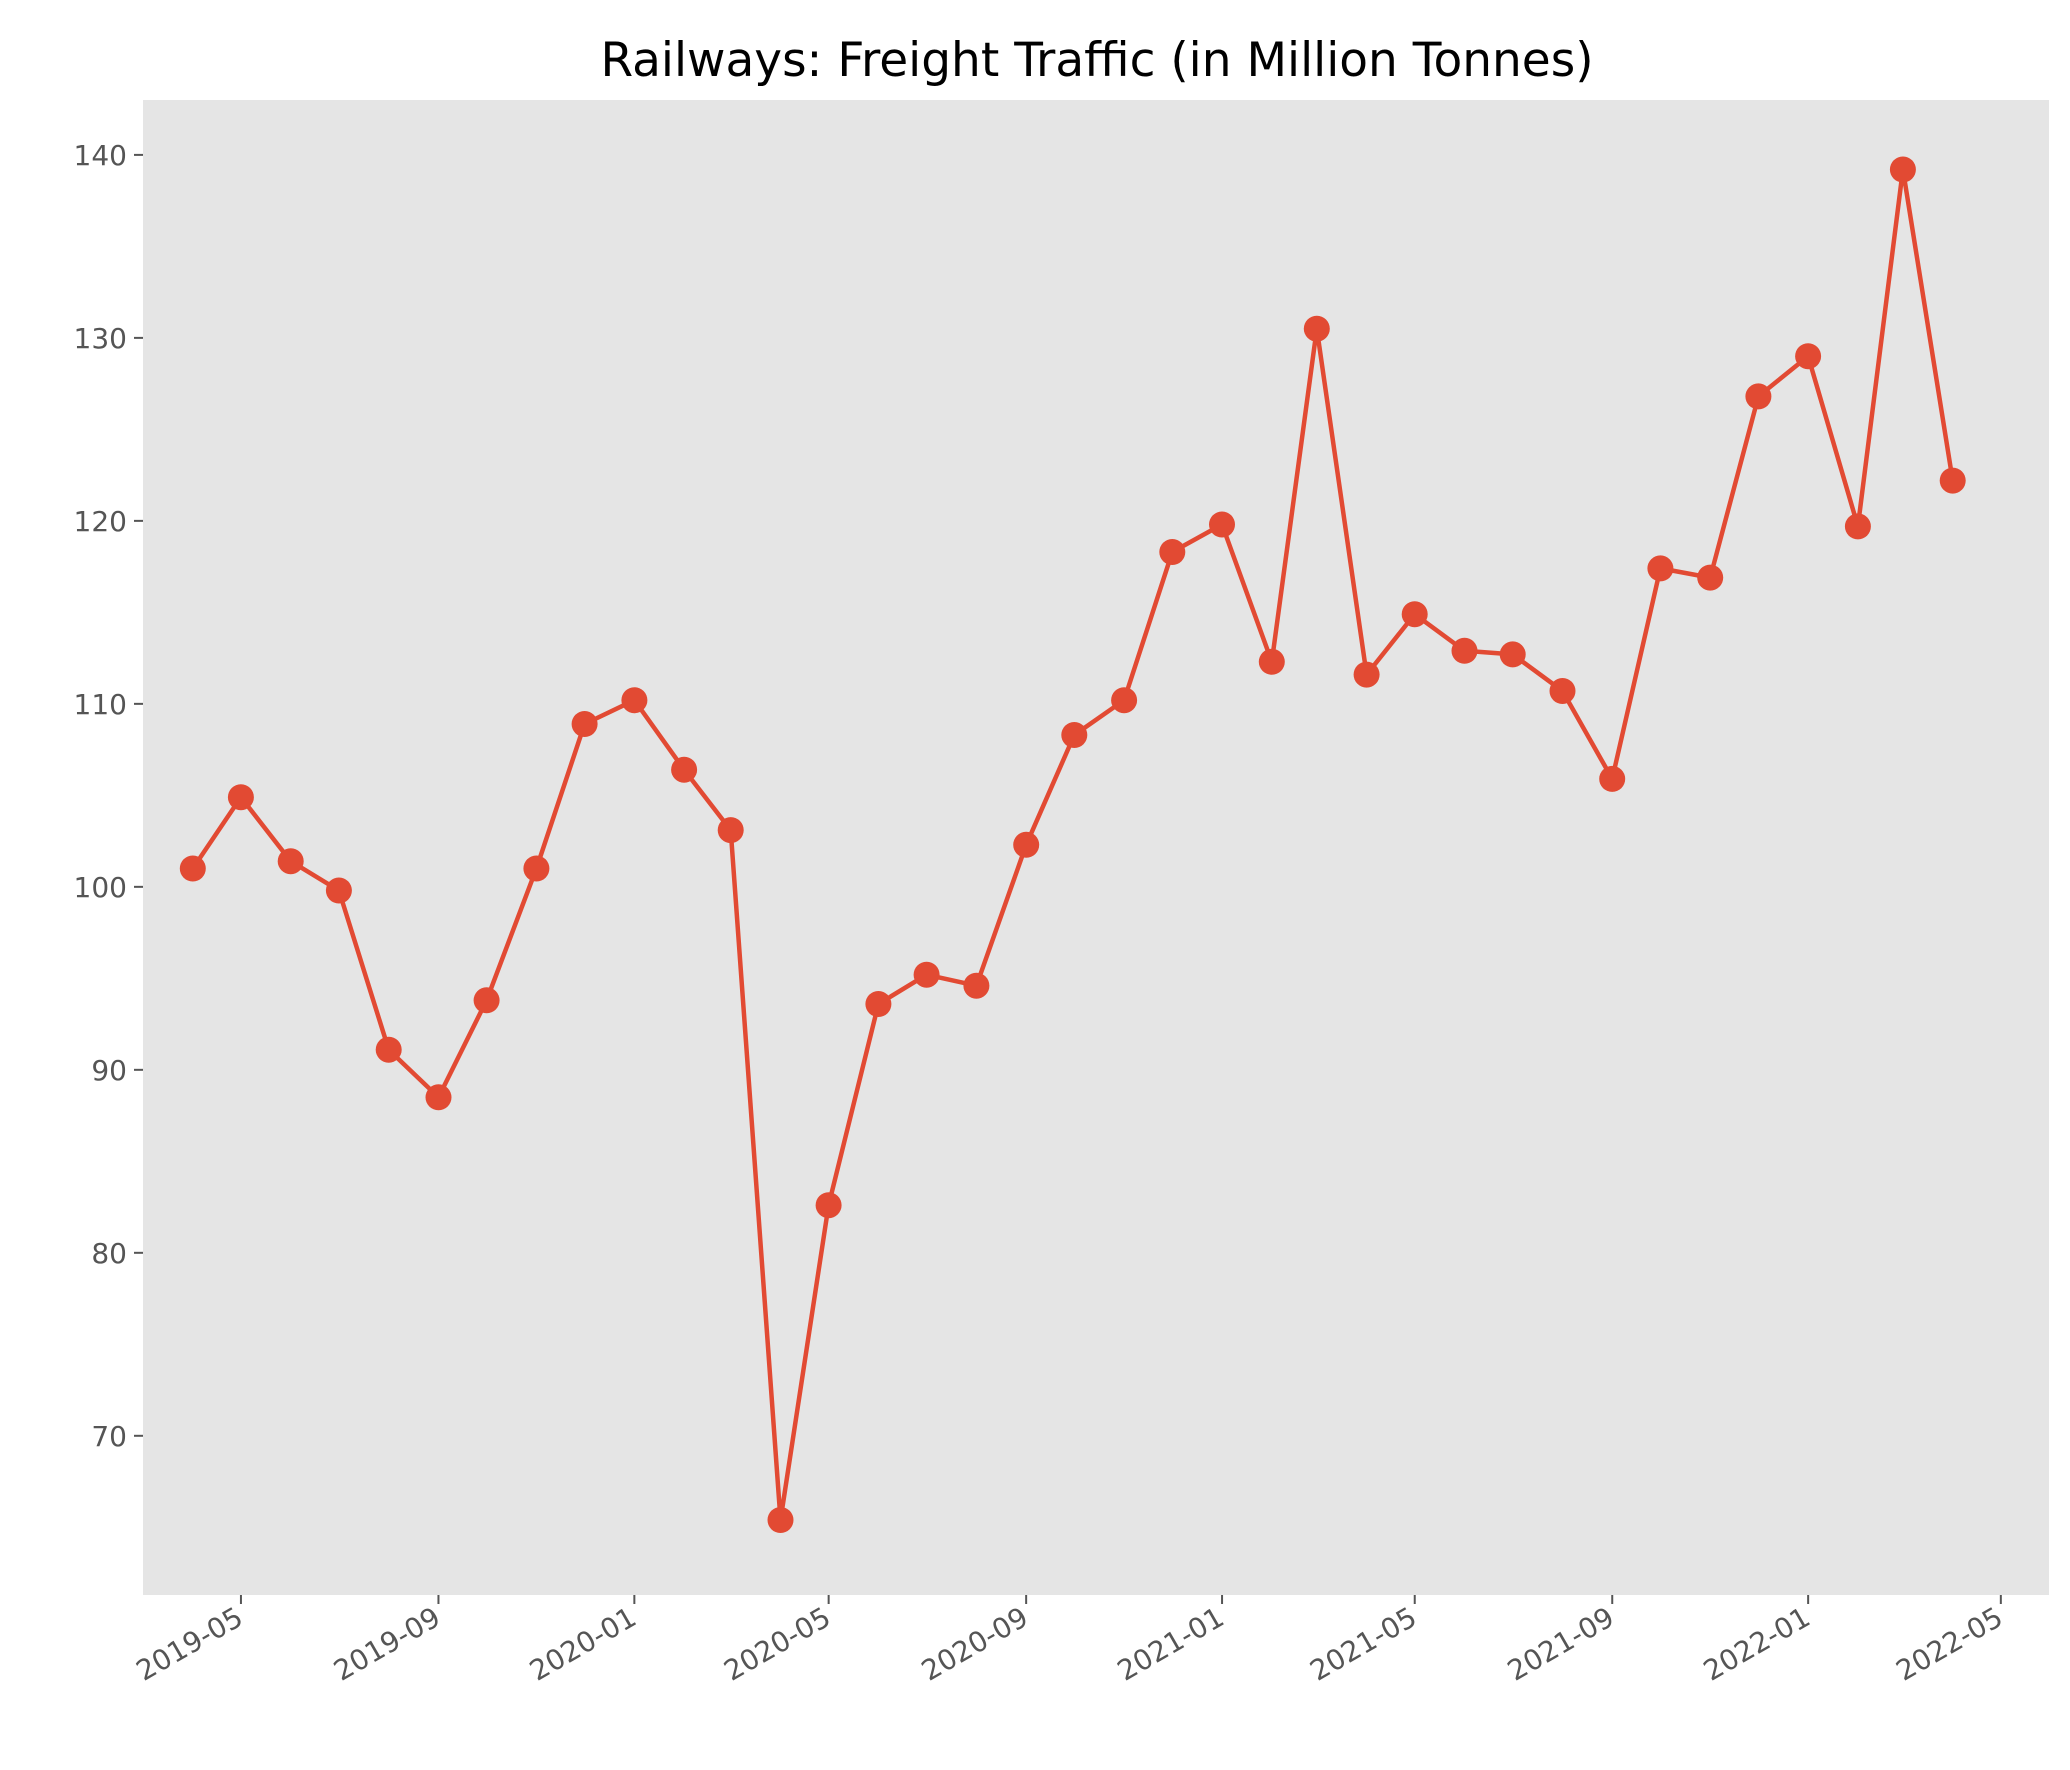 This screenshot has width=2070, height=1770. Describe the element at coordinates (975, 1643) in the screenshot. I see `x-tick-label: 2020-09` at that location.